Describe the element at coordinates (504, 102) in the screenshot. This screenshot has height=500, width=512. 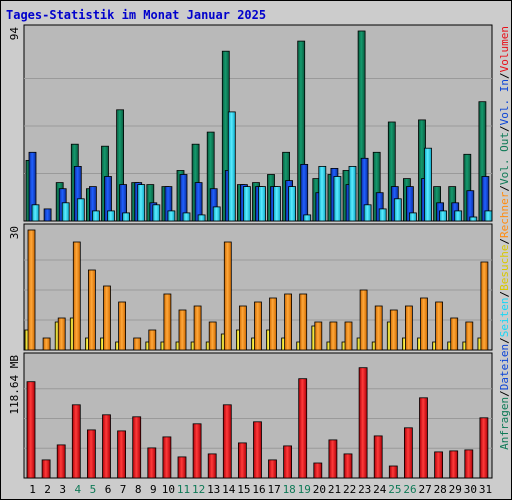
I see `right-label-part: Vol. In` at that location.